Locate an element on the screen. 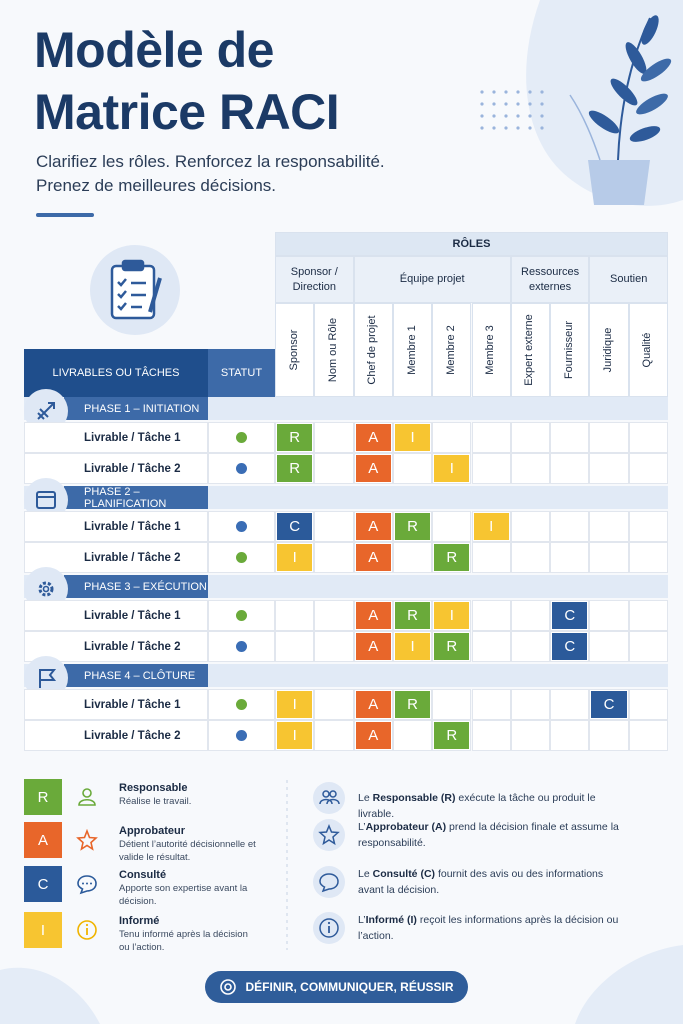 Image resolution: width=683 pixels, height=1024 pixels. subtitle-line: Prenez de meilleures décisions. is located at coordinates (156, 185).